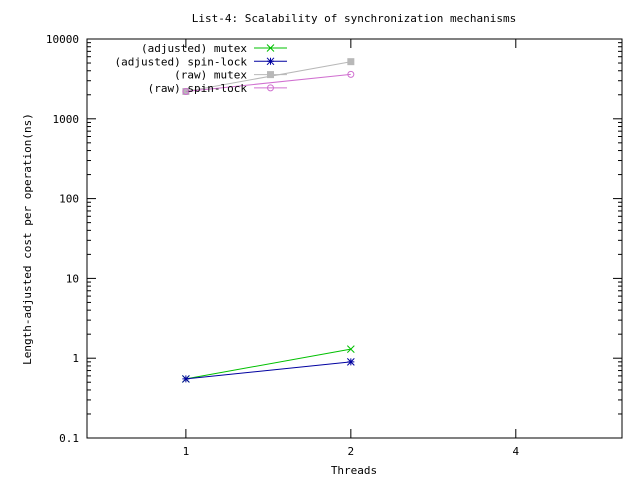  Describe the element at coordinates (198, 88) in the screenshot. I see `legend-label: (raw) spin-lock` at that location.